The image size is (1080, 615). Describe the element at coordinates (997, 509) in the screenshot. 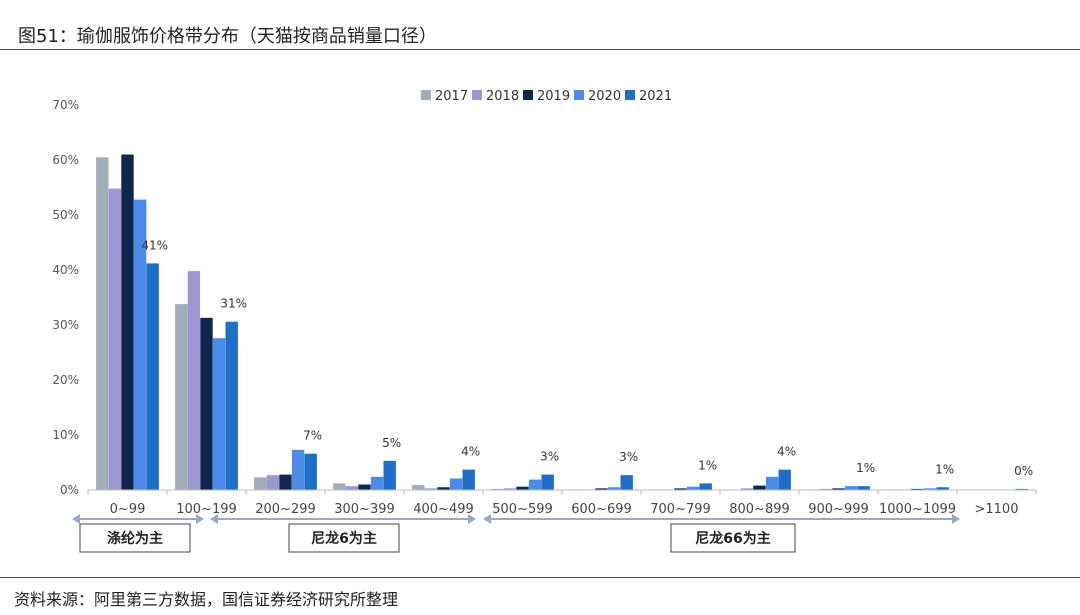

I see `x-tick-label: >1100` at that location.